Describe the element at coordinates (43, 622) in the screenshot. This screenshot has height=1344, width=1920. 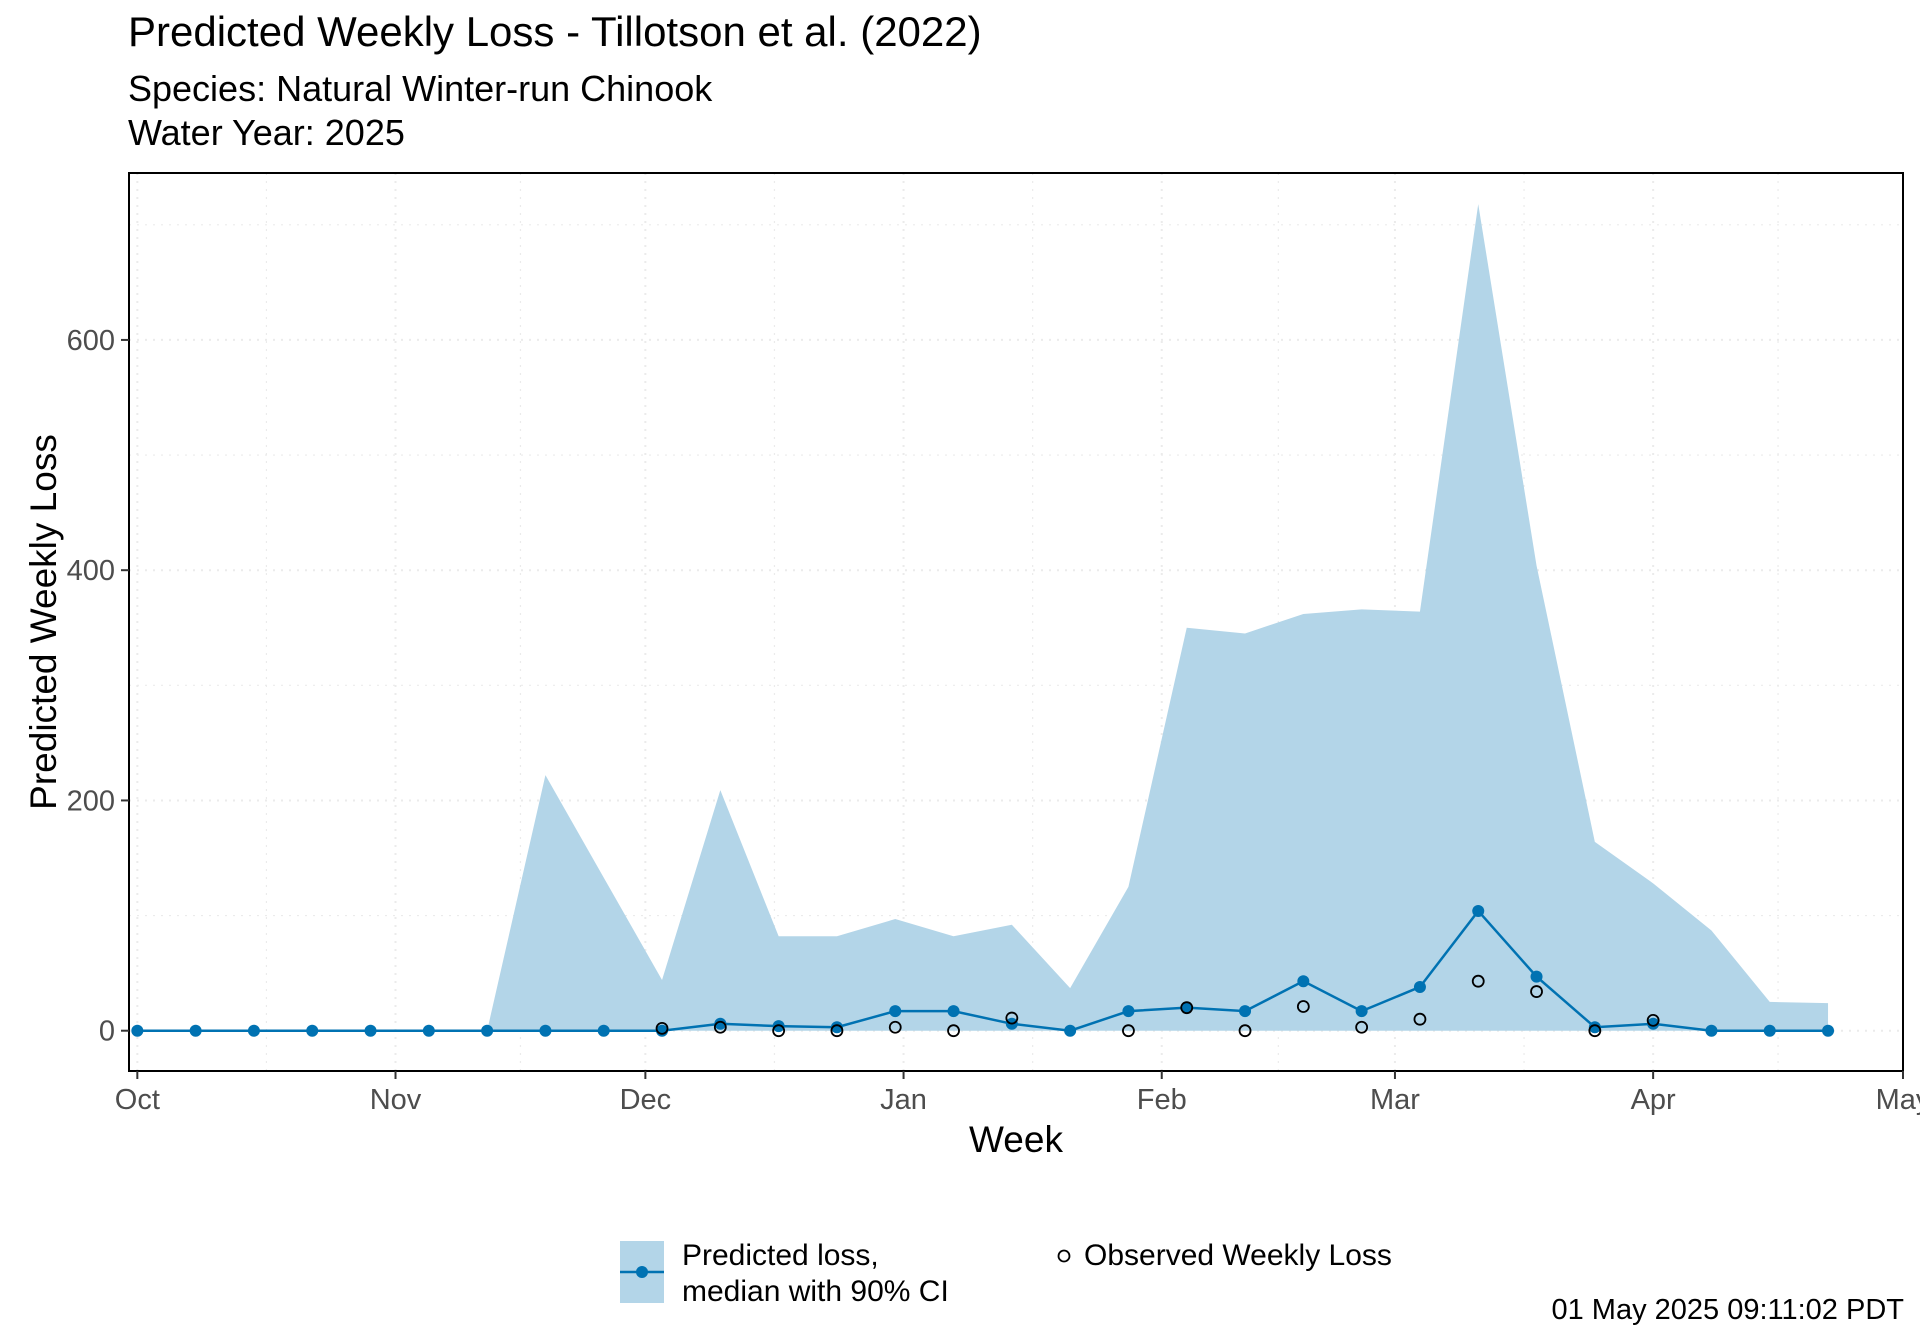
I see `y-axis-title: Predicted Weekly Loss` at that location.